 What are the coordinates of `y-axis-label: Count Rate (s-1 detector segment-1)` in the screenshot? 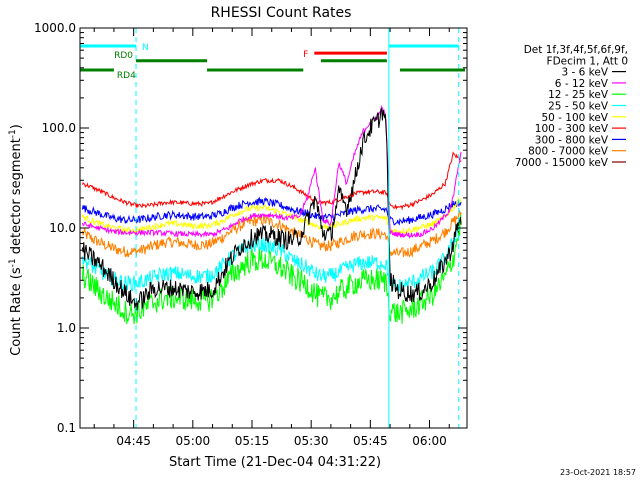 It's located at (16, 240).